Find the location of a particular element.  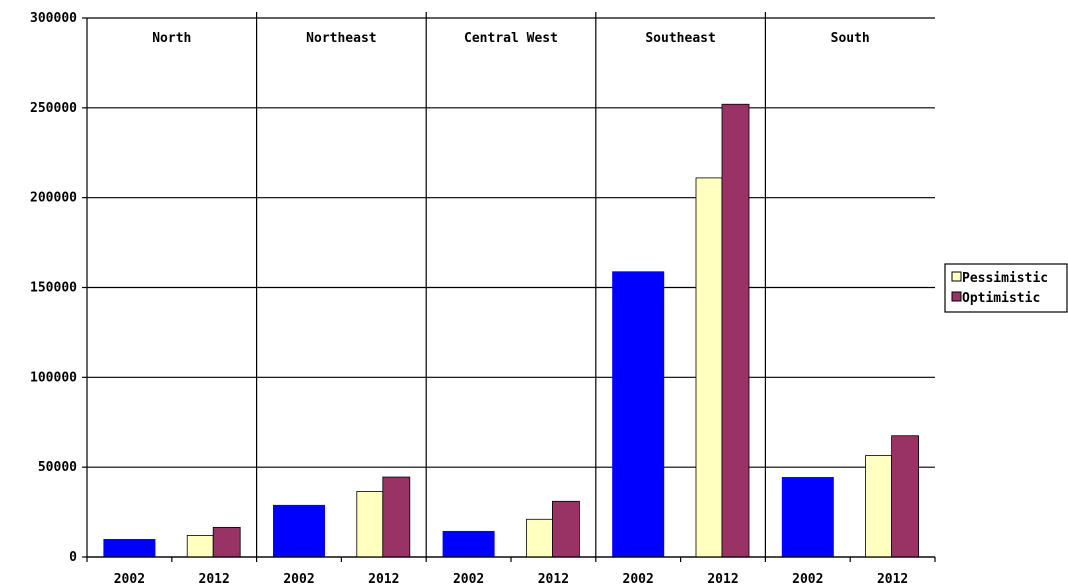

region-label: South is located at coordinates (850, 38).